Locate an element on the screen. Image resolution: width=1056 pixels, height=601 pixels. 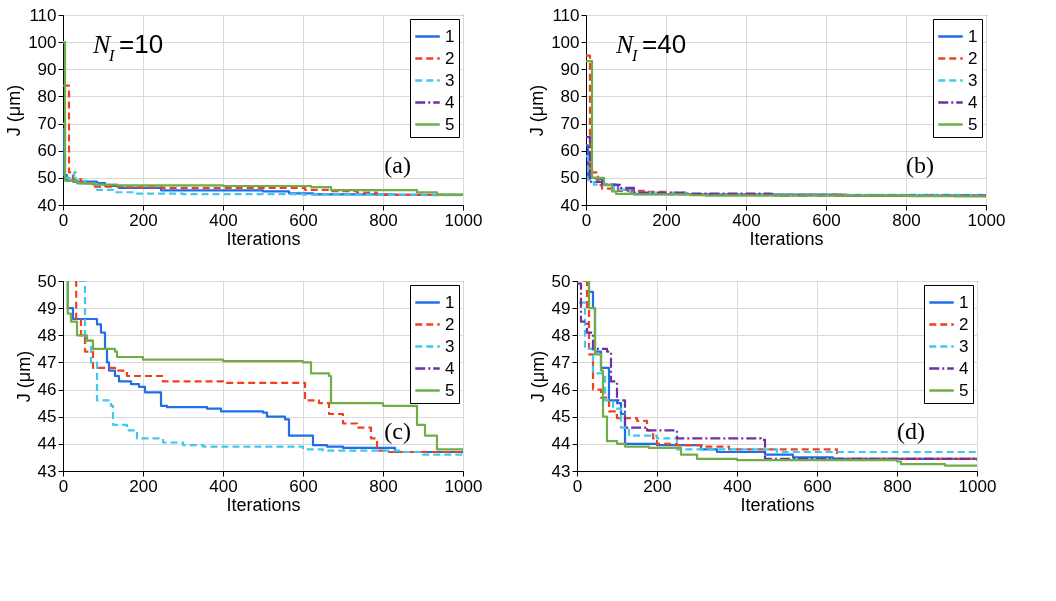
annotation: (d) is located at coordinates (911, 431).